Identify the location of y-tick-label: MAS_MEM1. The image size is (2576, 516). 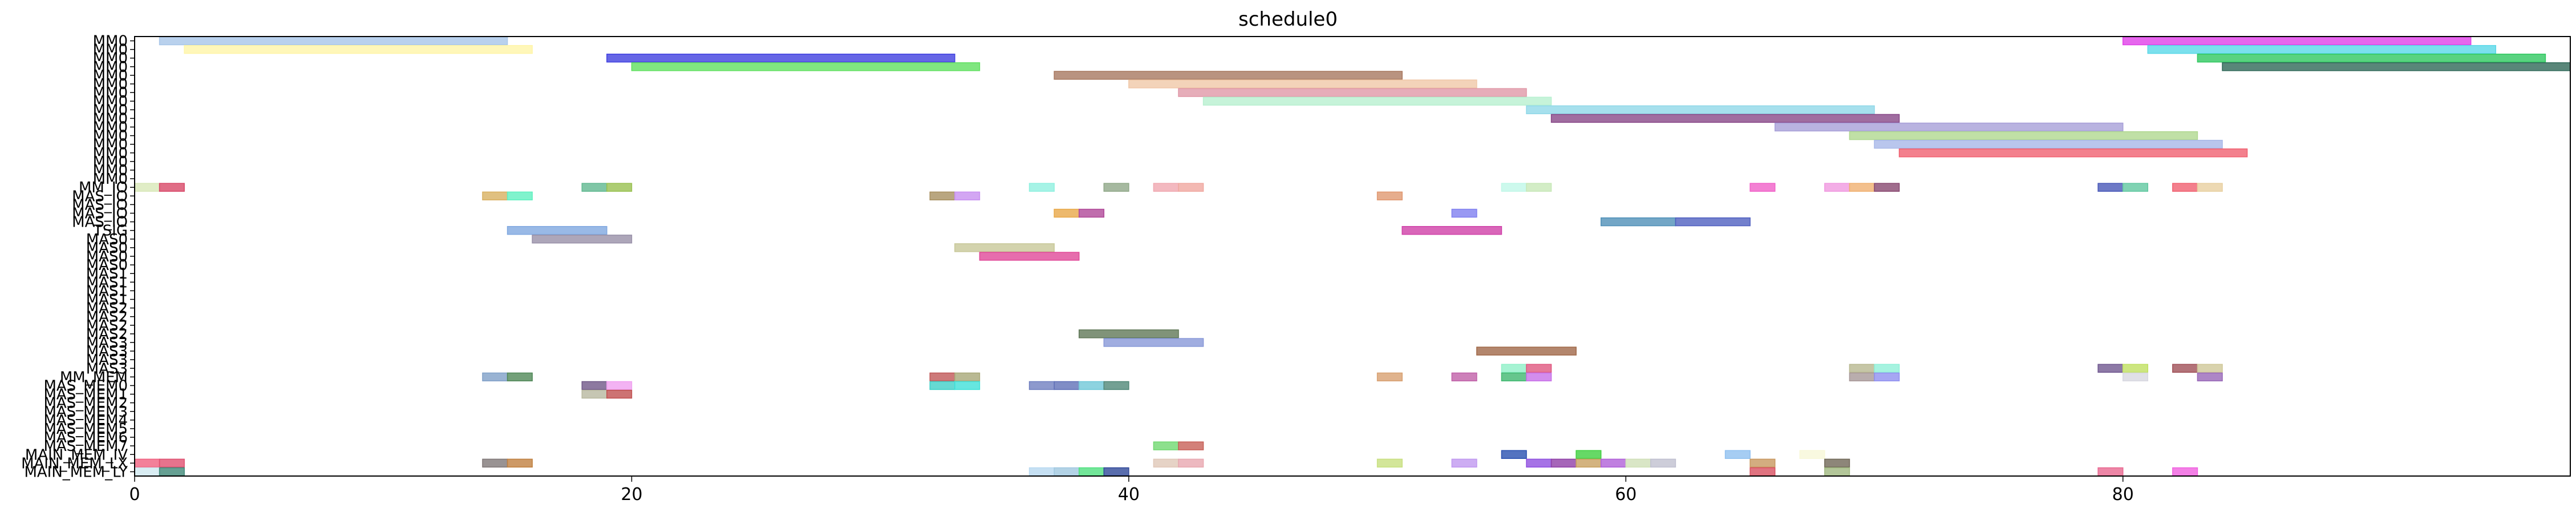
(85, 395).